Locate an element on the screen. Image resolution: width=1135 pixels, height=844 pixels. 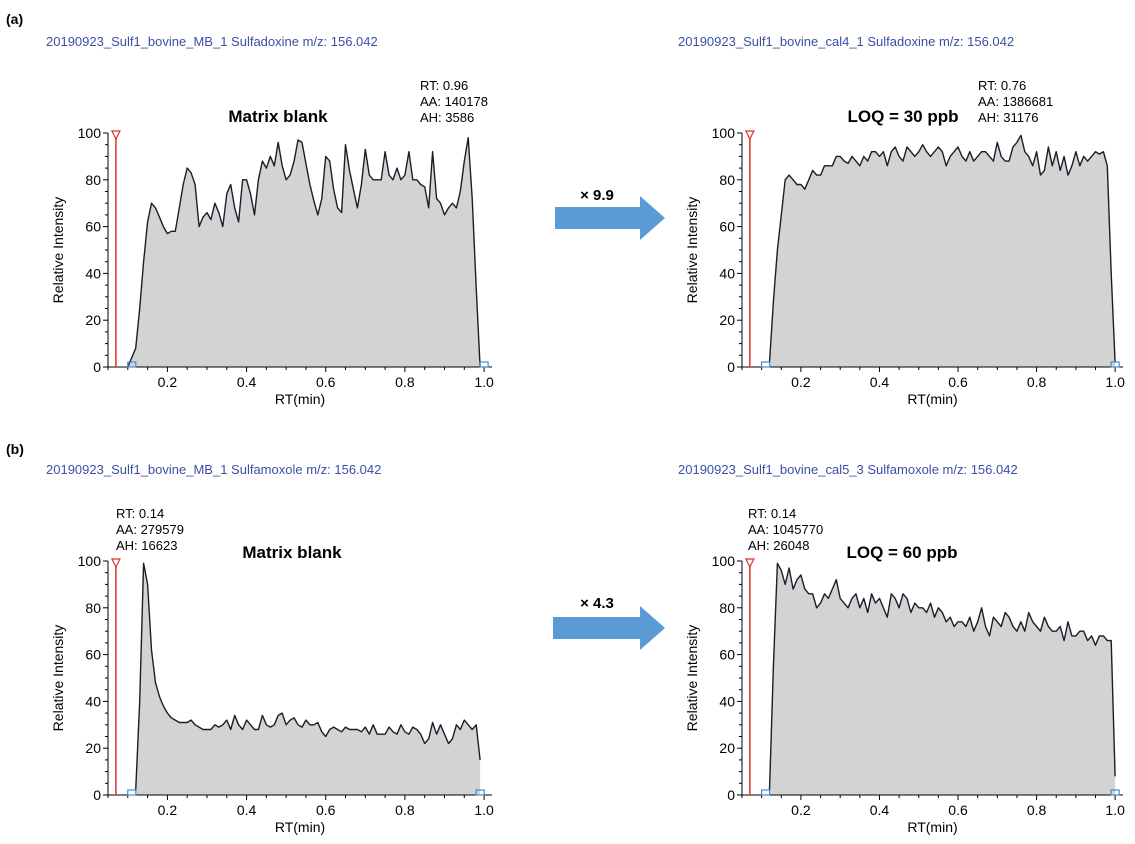
chart-title: LOQ = 30 ppb is located at coordinates (903, 116).